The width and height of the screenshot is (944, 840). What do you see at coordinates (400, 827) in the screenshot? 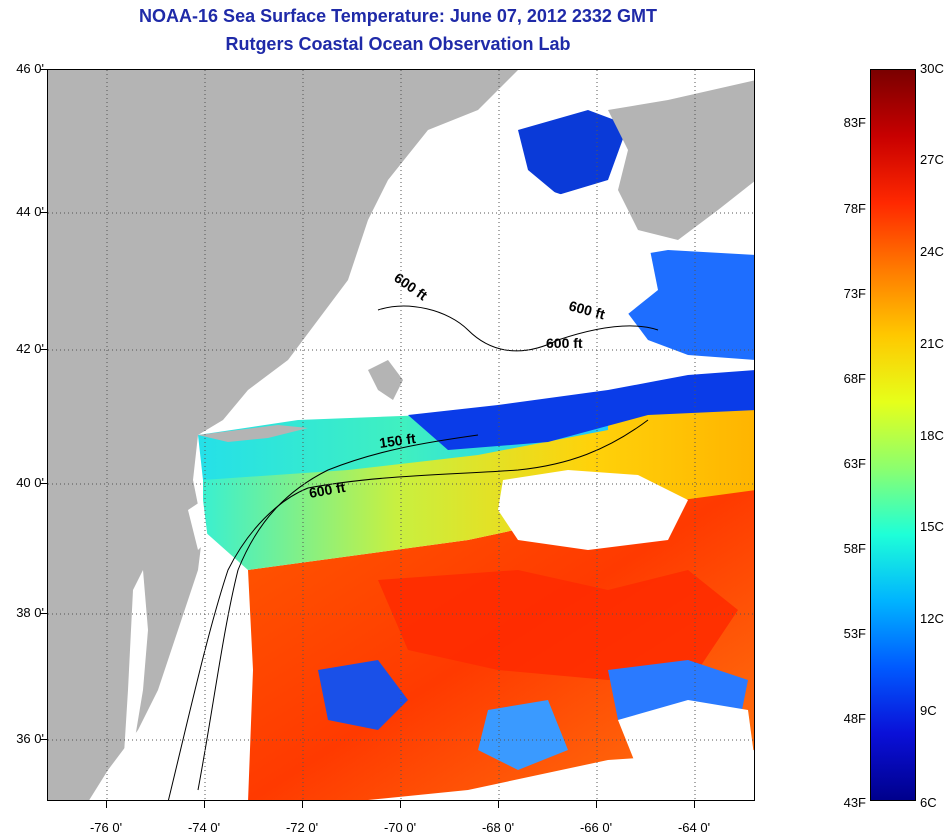
I see `longitude-label: -70 0'` at bounding box center [400, 827].